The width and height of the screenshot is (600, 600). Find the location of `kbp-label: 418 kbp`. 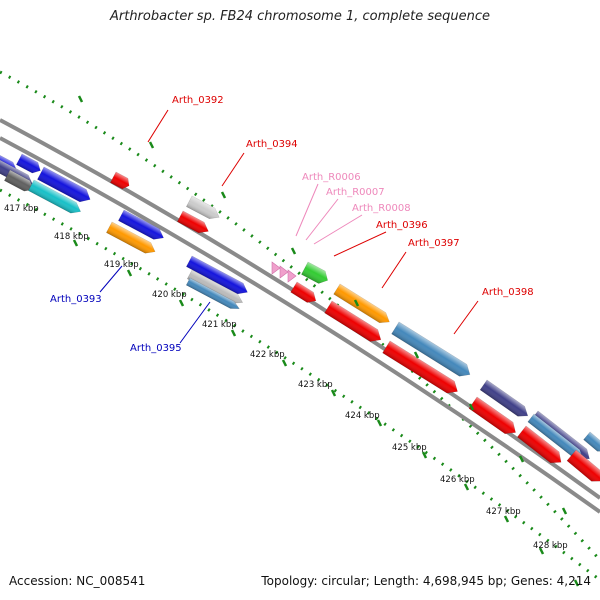

kbp-label: 418 kbp is located at coordinates (71, 237).